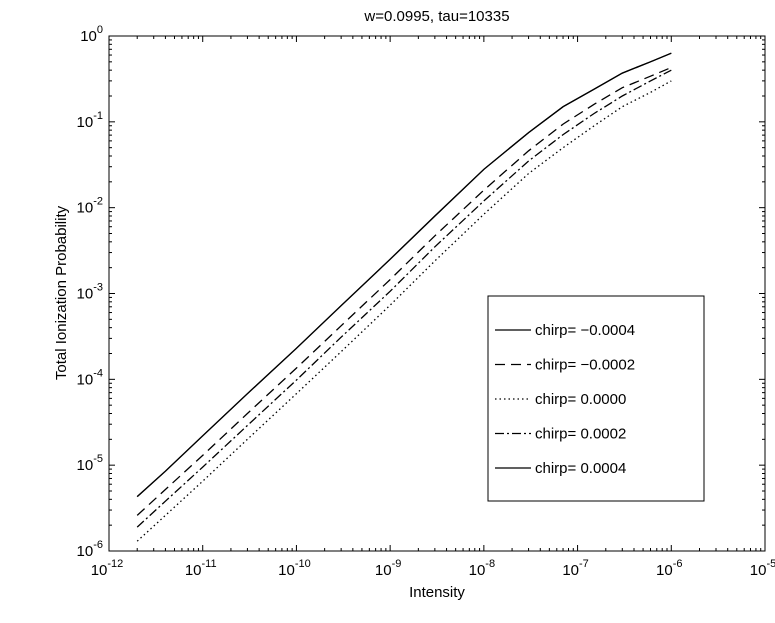 Image resolution: width=775 pixels, height=623 pixels. What do you see at coordinates (303, 564) in the screenshot?
I see `x-tick-exponent: -10` at bounding box center [303, 564].